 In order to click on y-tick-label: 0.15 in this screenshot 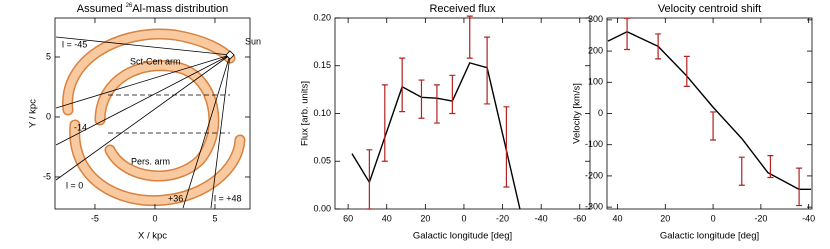, I will do `click(322, 65)`.